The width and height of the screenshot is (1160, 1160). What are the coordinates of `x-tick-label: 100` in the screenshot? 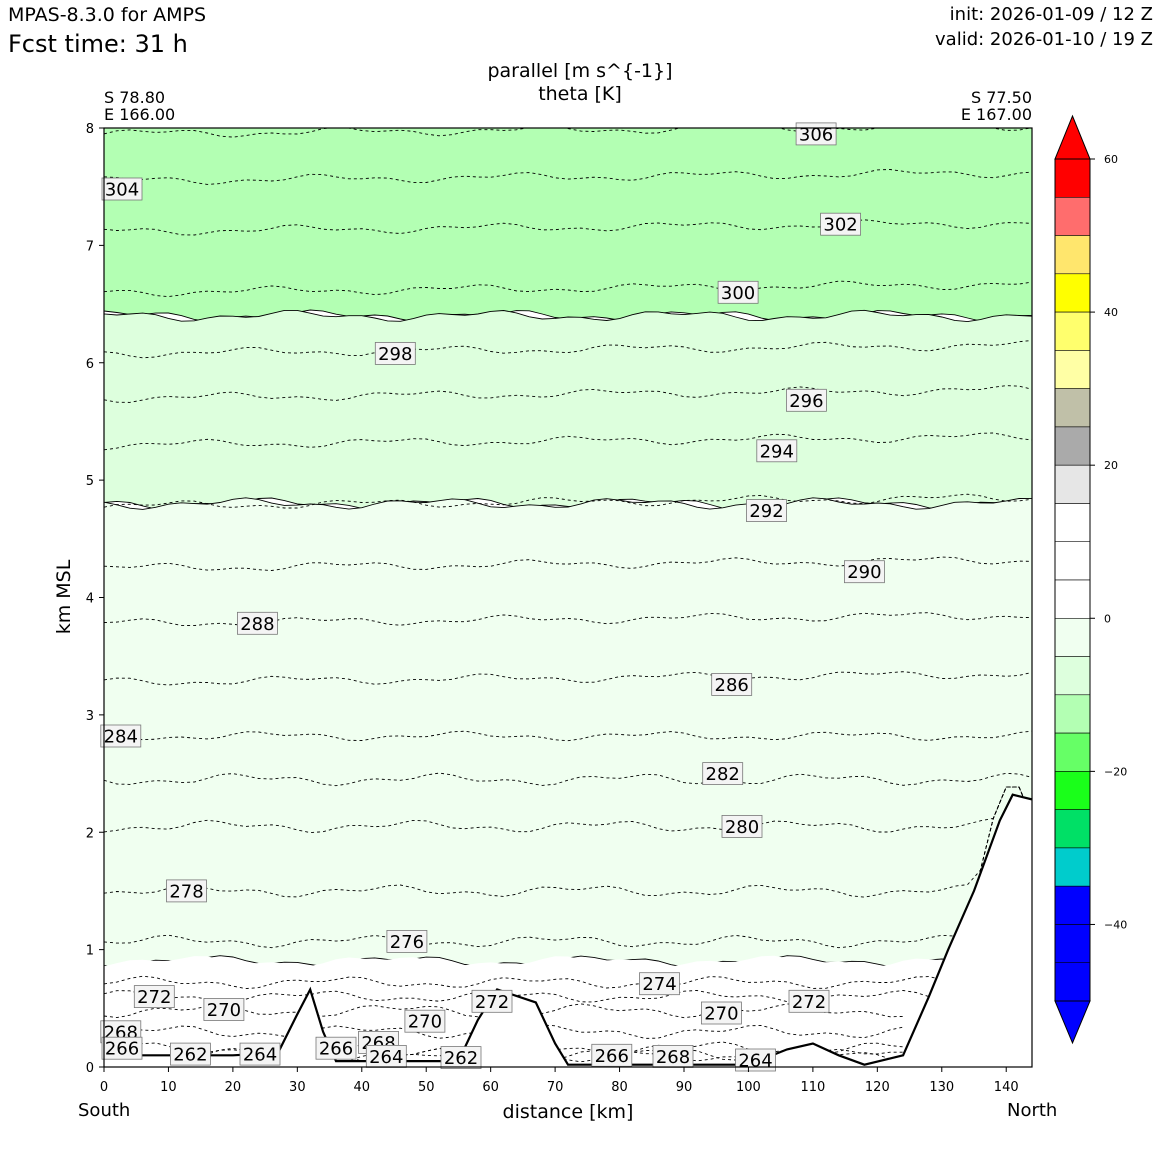 It's located at (748, 1087).